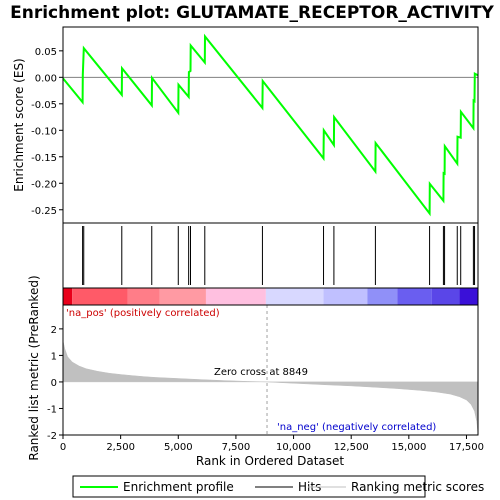 The height and width of the screenshot is (500, 500). I want to click on zero-cross-label: Zero cross at 8849, so click(261, 372).